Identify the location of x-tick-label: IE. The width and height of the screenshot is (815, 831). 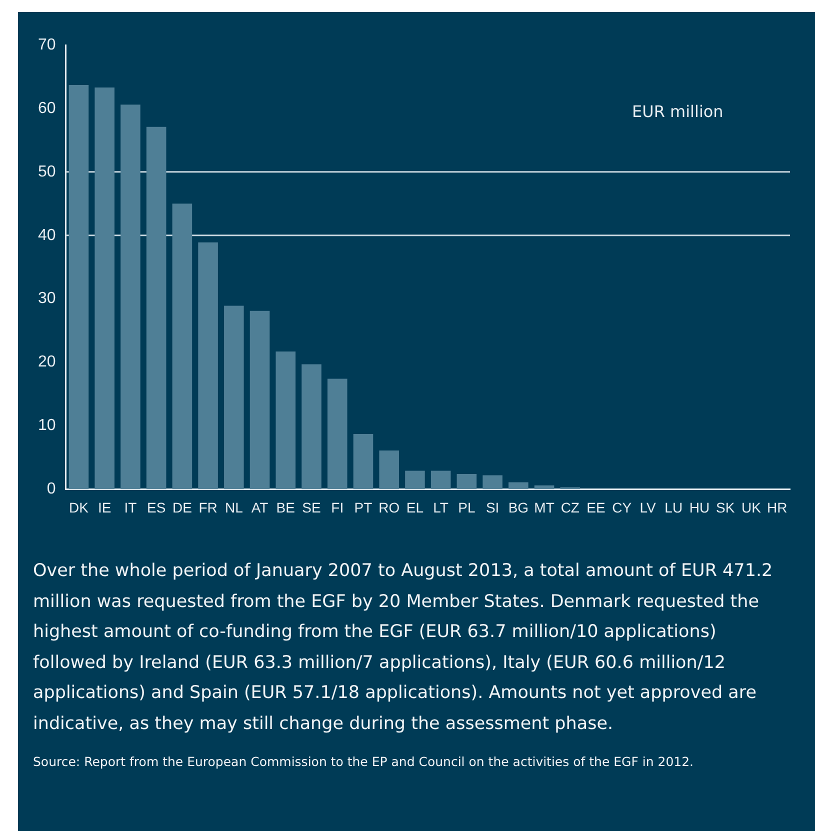
(105, 507).